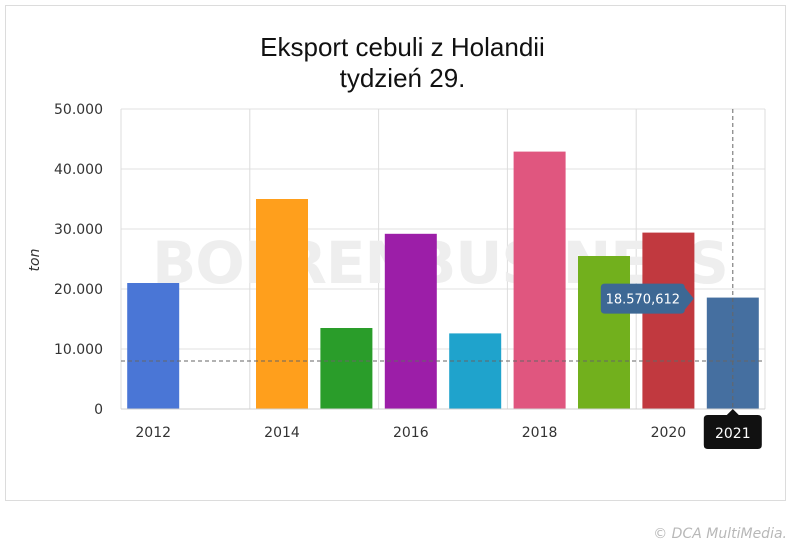 The height and width of the screenshot is (556, 805). Describe the element at coordinates (153, 433) in the screenshot. I see `x-tick-label: 2012` at that location.